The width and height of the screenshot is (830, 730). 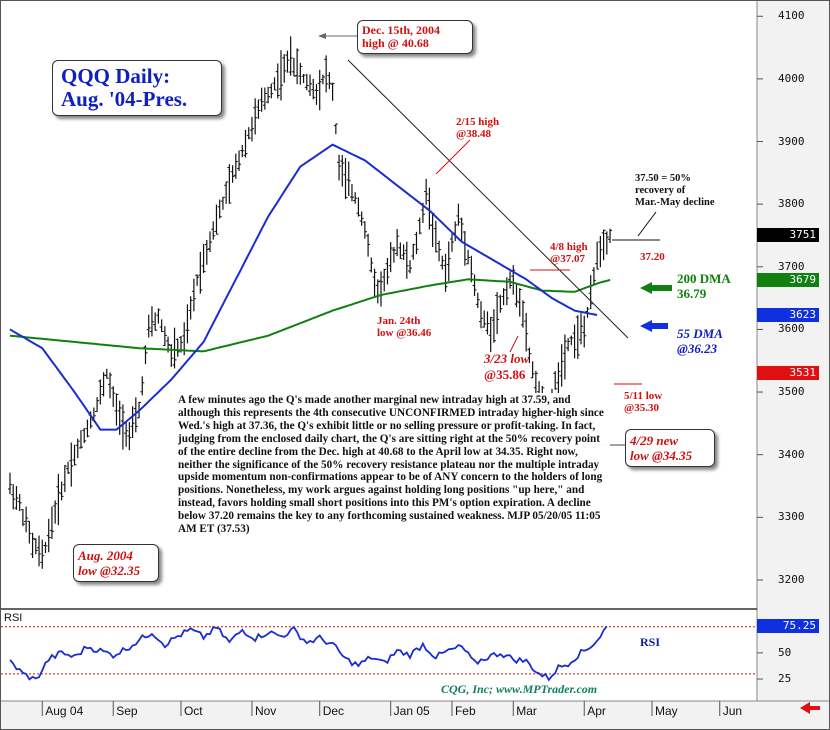 What do you see at coordinates (322, 36) in the screenshot?
I see `dec-high-arrowhead` at bounding box center [322, 36].